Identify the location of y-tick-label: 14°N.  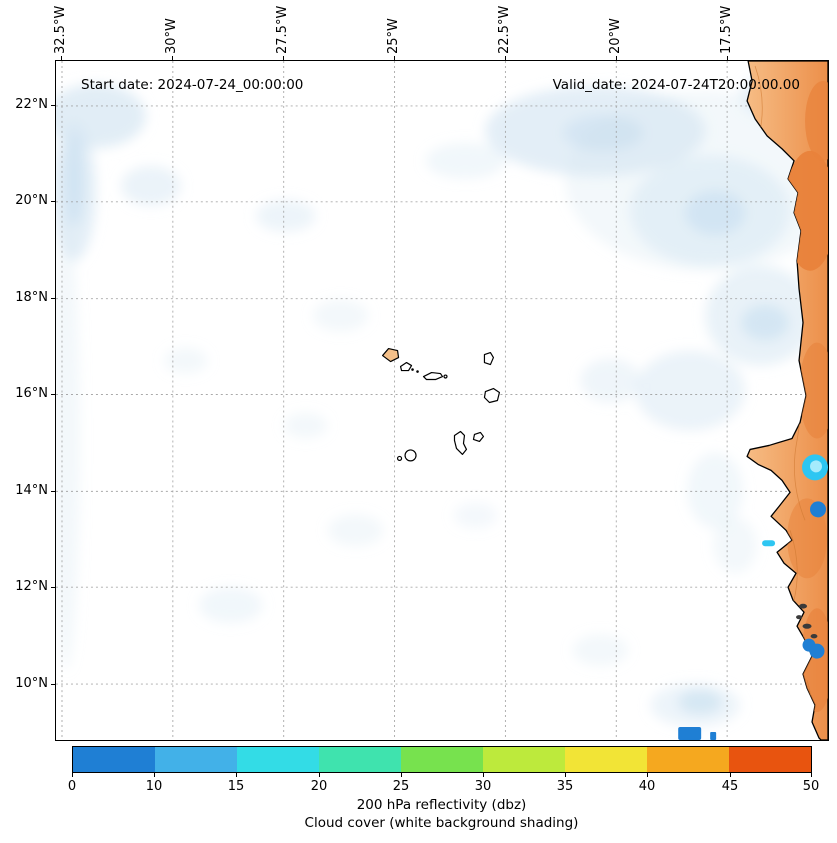
(31, 490).